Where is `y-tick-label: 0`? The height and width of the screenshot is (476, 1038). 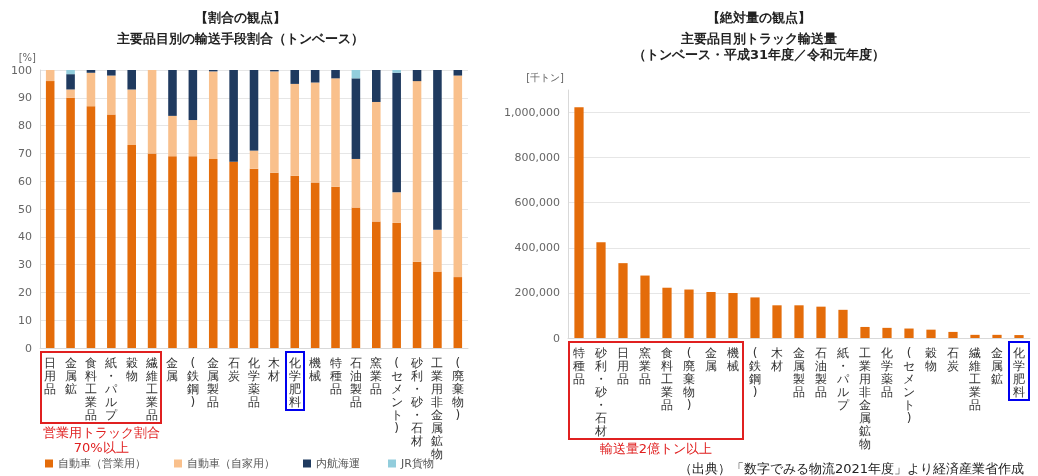
y-tick-label: 0 is located at coordinates (556, 338).